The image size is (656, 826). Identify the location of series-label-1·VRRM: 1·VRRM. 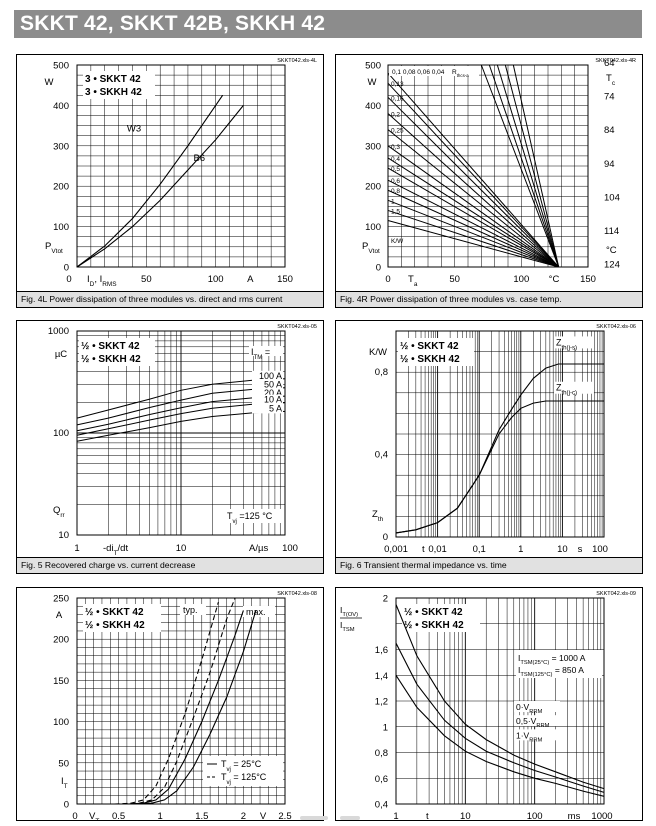
(529, 736).